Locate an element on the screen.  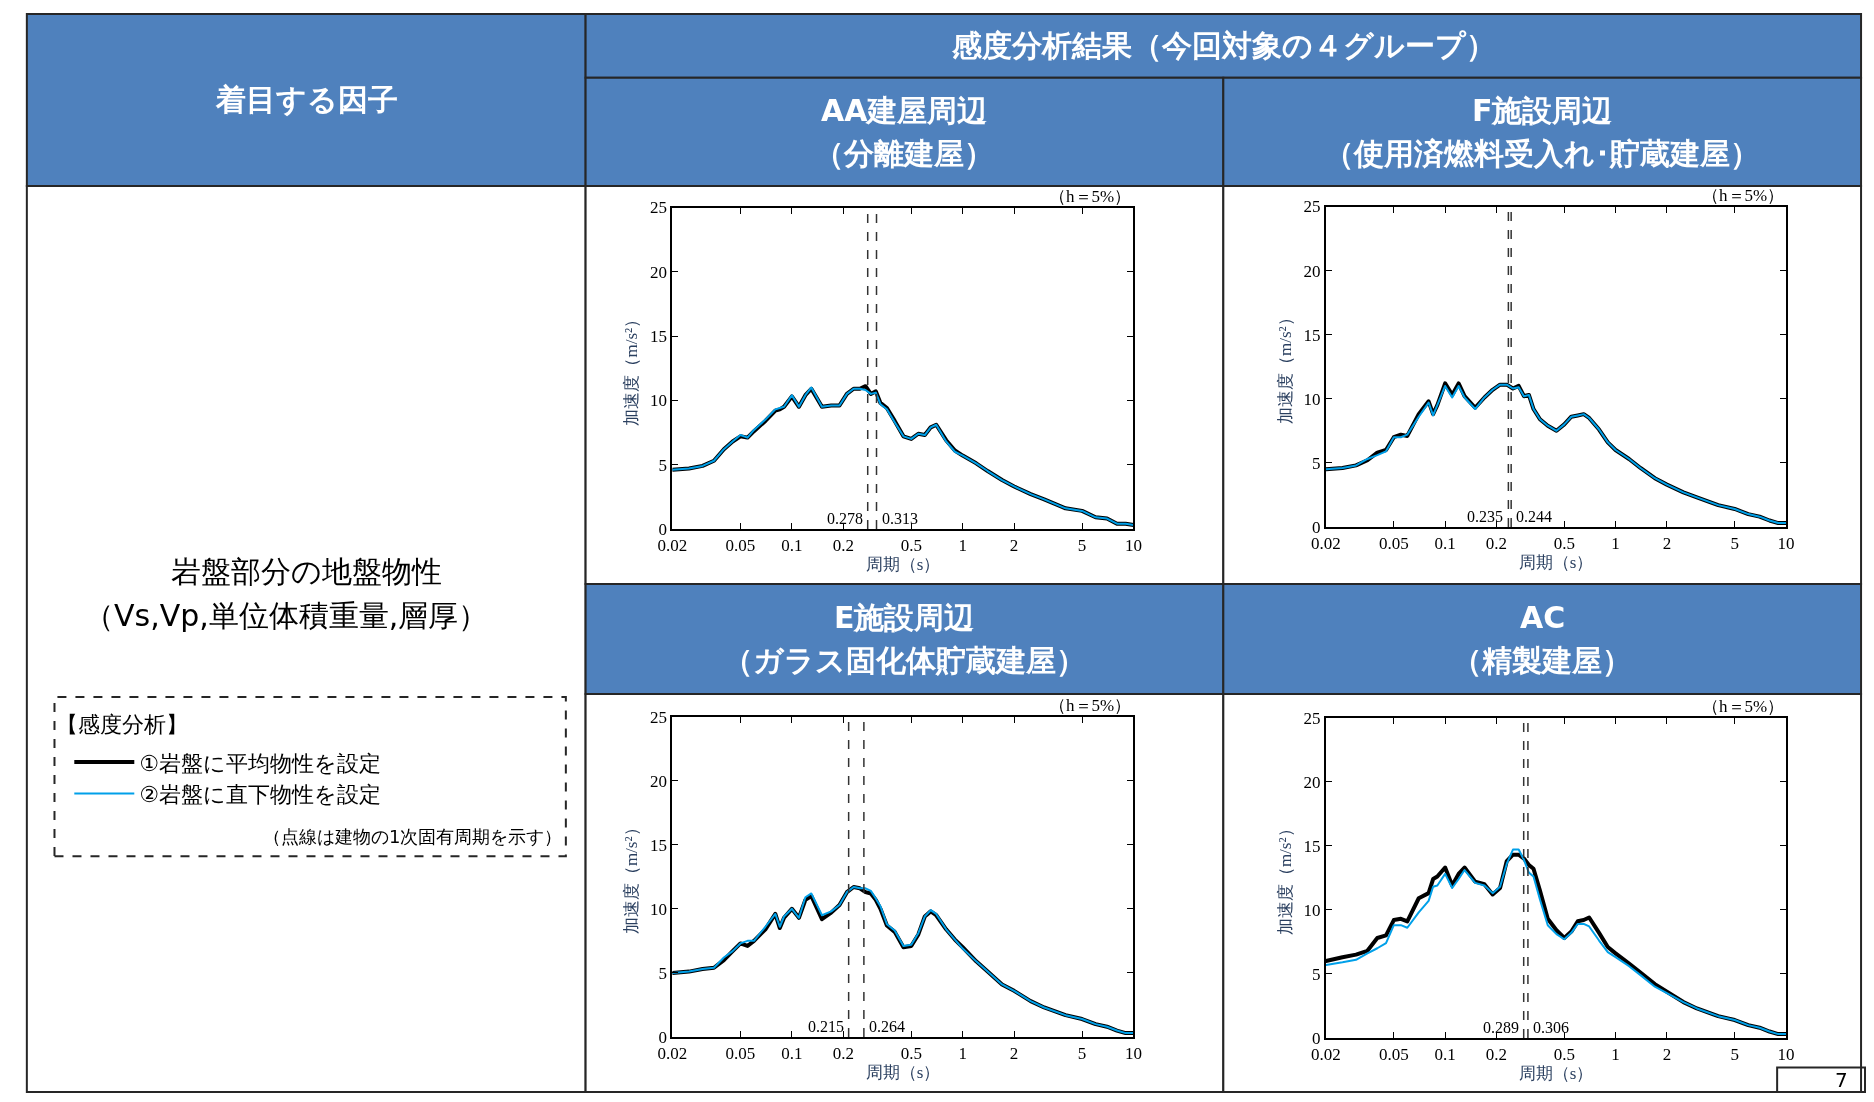
text: 着目する因子 is located at coordinates (306, 99).